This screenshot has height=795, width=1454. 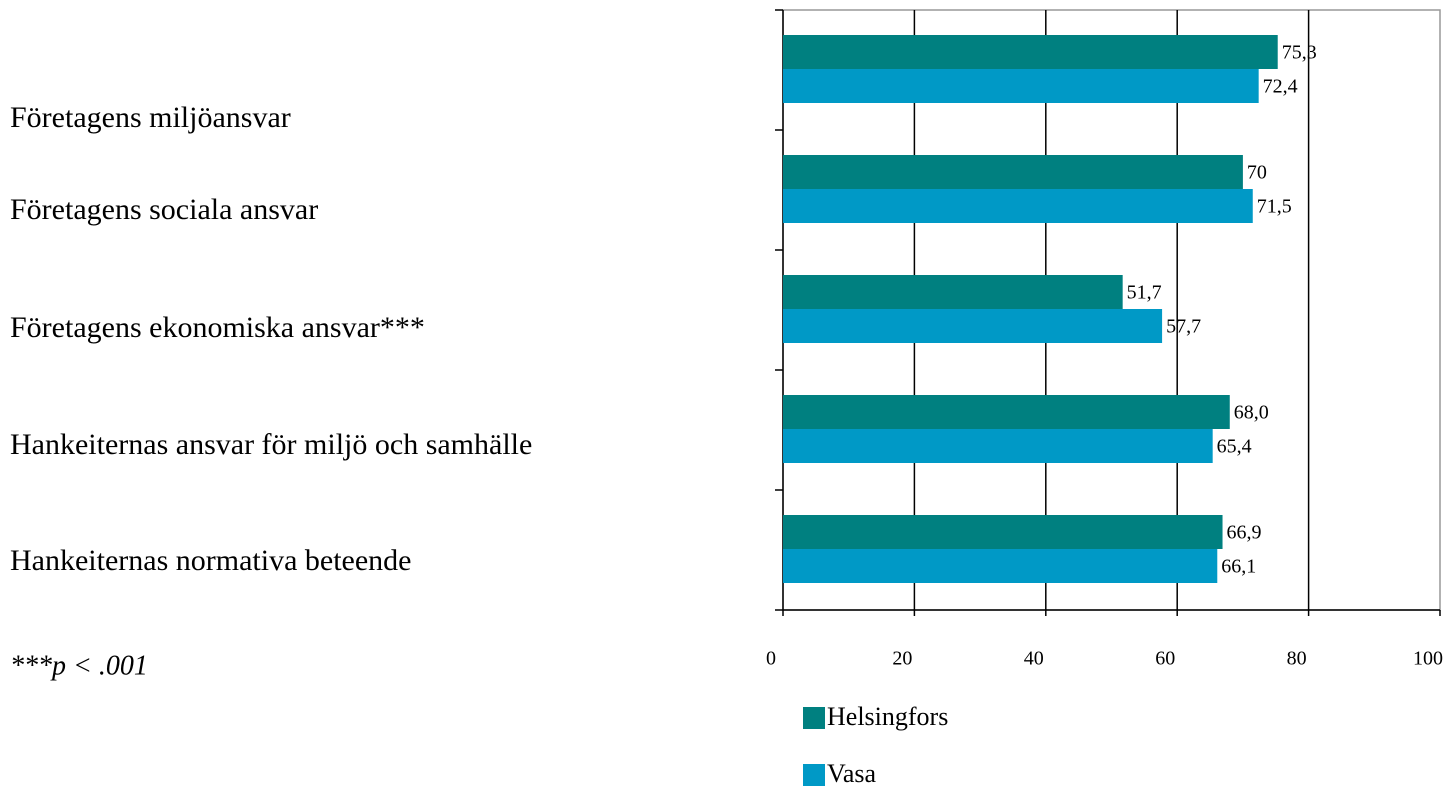 What do you see at coordinates (771, 659) in the screenshot?
I see `x-tick-label: 0` at bounding box center [771, 659].